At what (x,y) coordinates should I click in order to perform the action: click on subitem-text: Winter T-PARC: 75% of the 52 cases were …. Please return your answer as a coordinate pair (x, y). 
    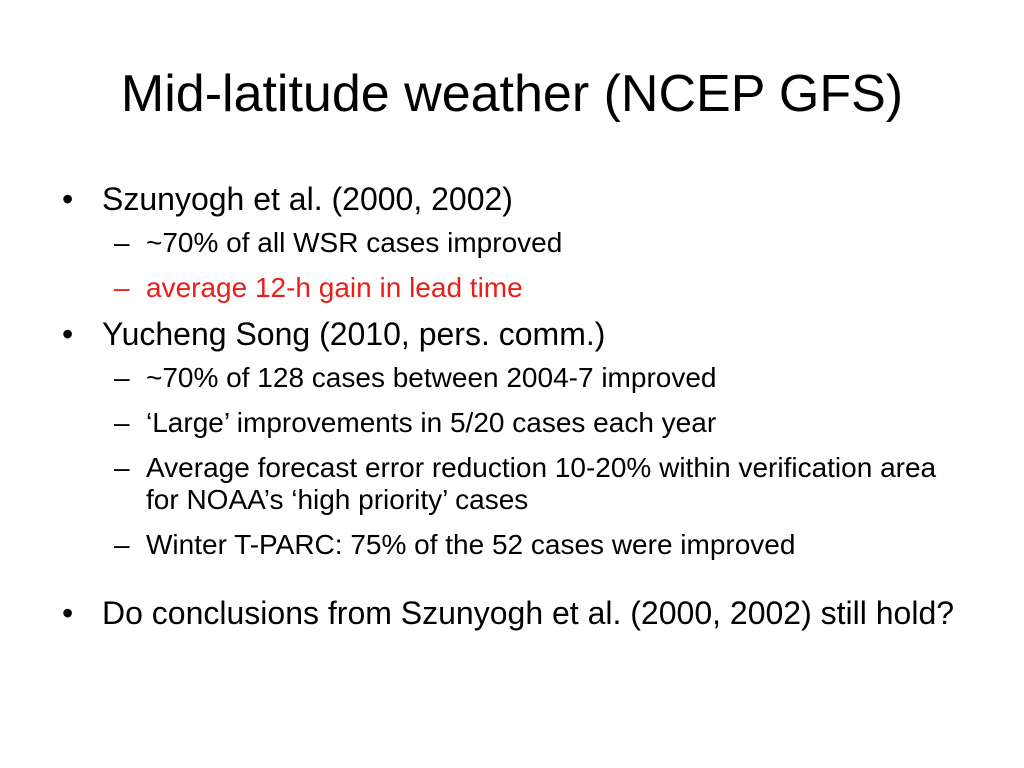
    Looking at the image, I should click on (471, 544).